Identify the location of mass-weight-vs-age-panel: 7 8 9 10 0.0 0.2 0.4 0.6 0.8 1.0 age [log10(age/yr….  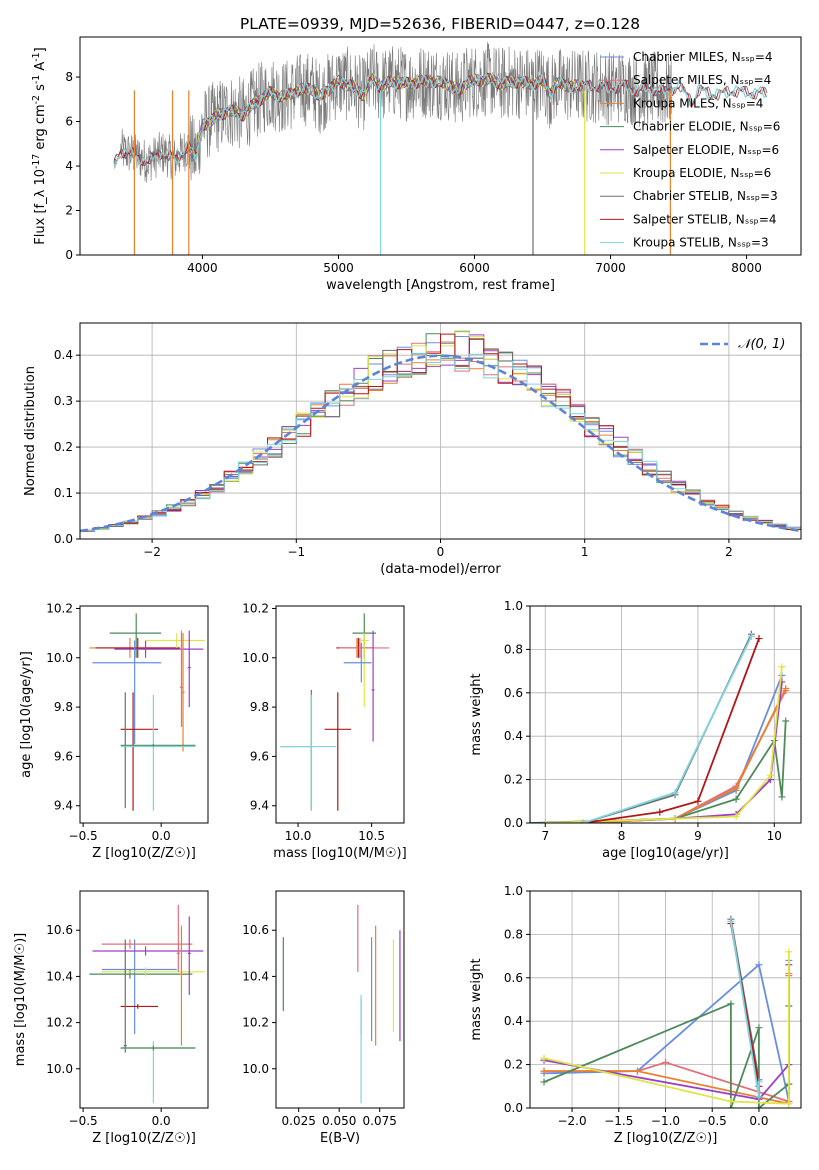
(635, 730).